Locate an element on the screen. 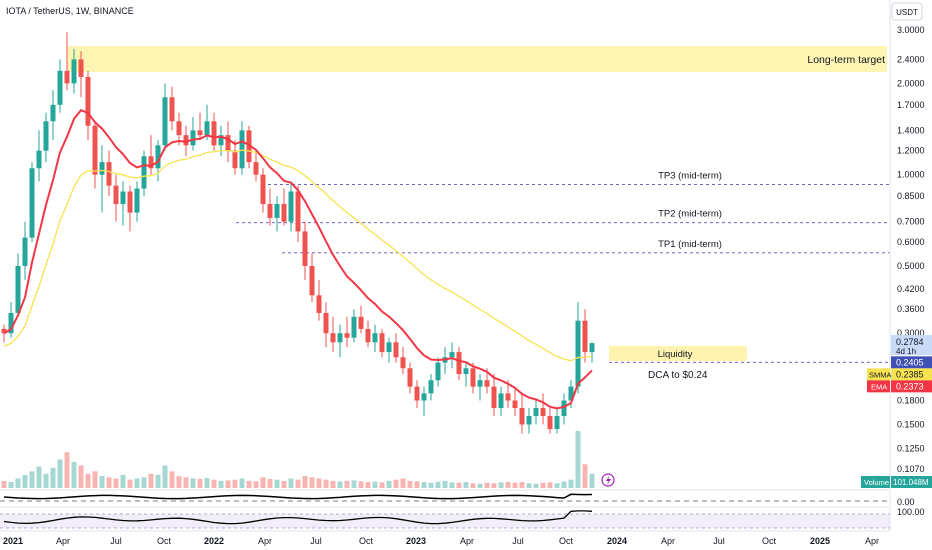 The width and height of the screenshot is (932, 550). ema-value: 0.2373 is located at coordinates (910, 386).